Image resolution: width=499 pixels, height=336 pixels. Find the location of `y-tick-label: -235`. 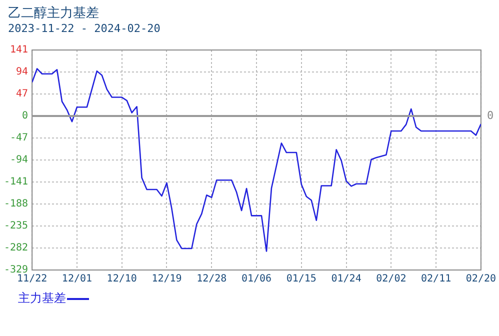

y-tick-label: -235 is located at coordinates (16, 226).